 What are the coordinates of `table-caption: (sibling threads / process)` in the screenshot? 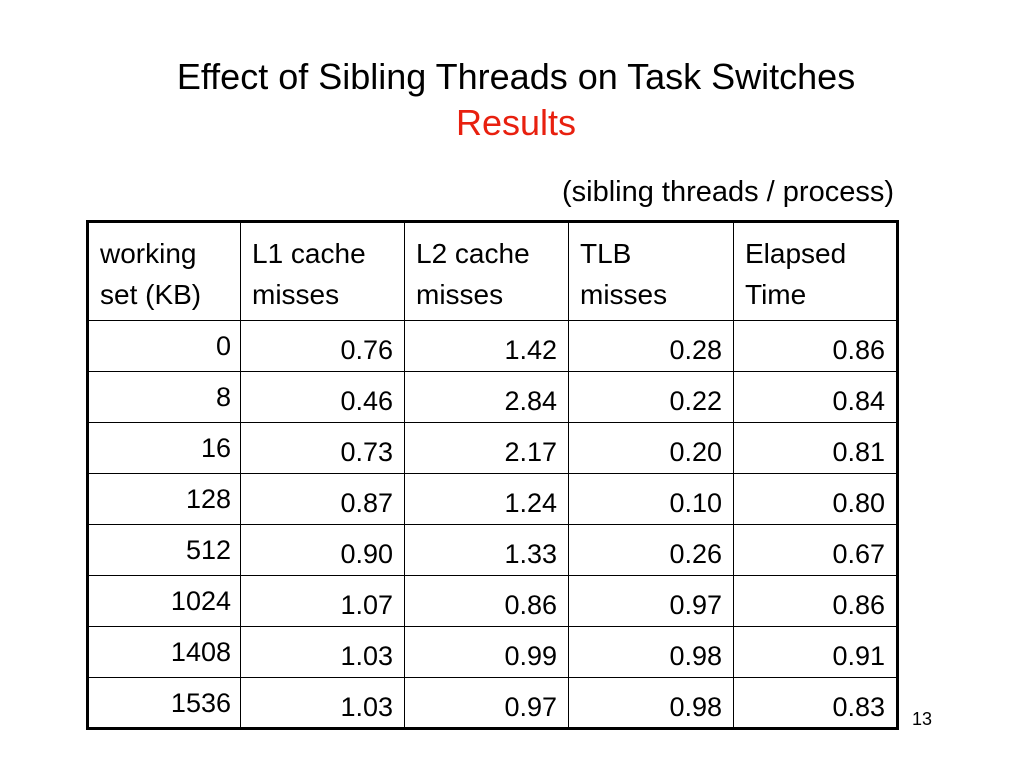 It's located at (727, 192).